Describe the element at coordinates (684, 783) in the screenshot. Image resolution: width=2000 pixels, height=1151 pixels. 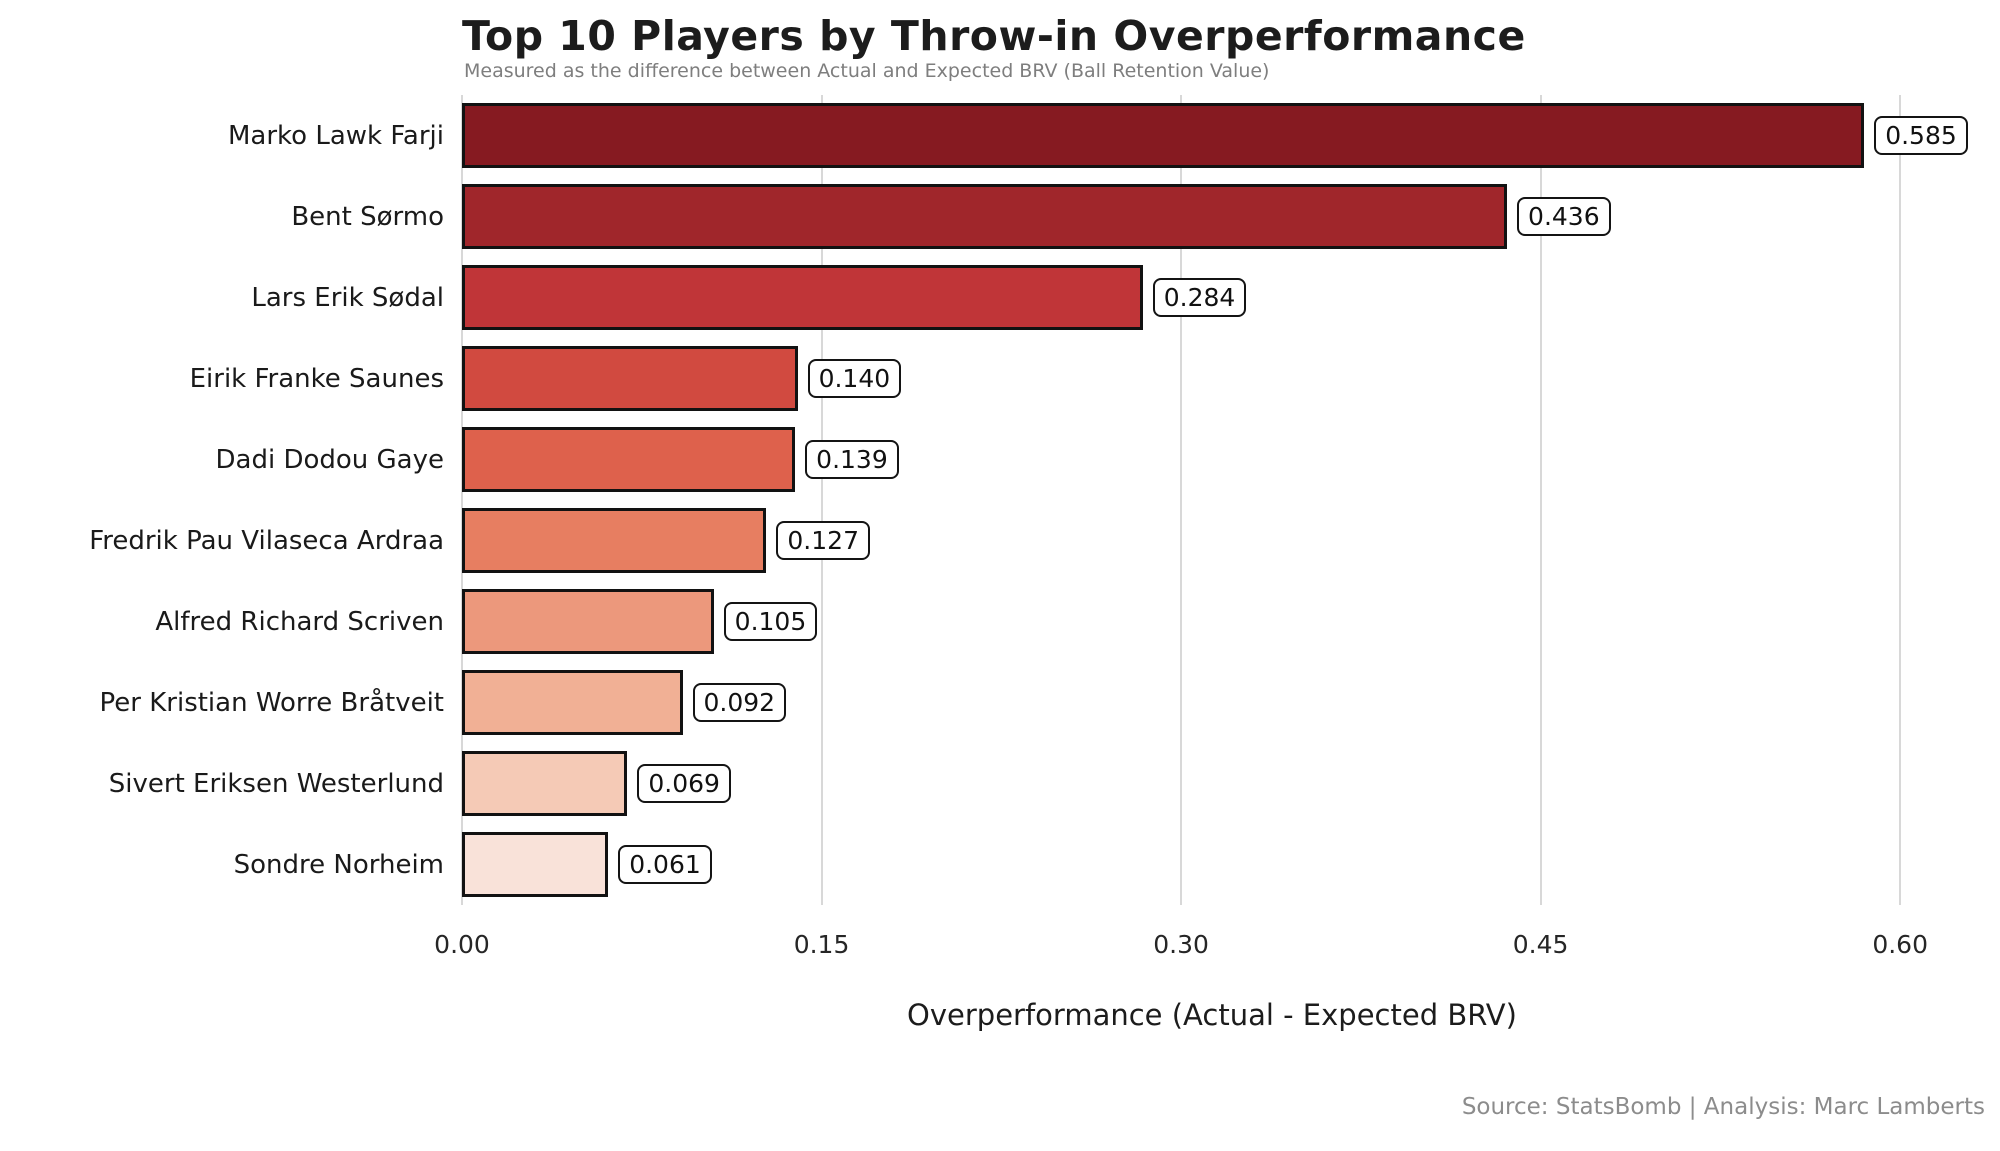
I see `value-label: 0.069` at that location.